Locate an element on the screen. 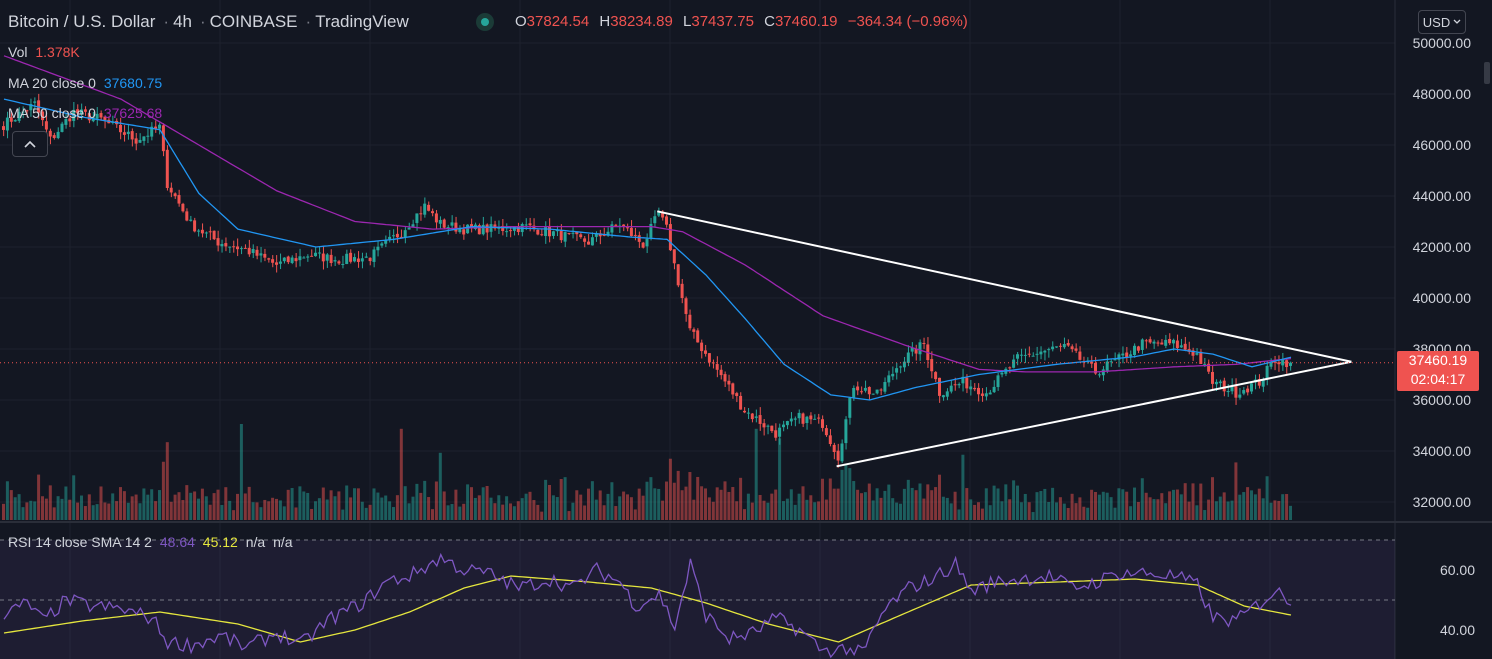  ma50-legend: MA 50 close 0 37625.68 is located at coordinates (87, 113).